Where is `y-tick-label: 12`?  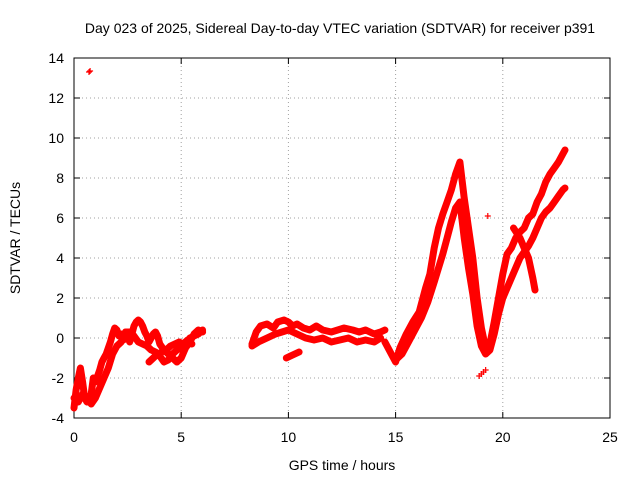 y-tick-label: 12 is located at coordinates (56, 98).